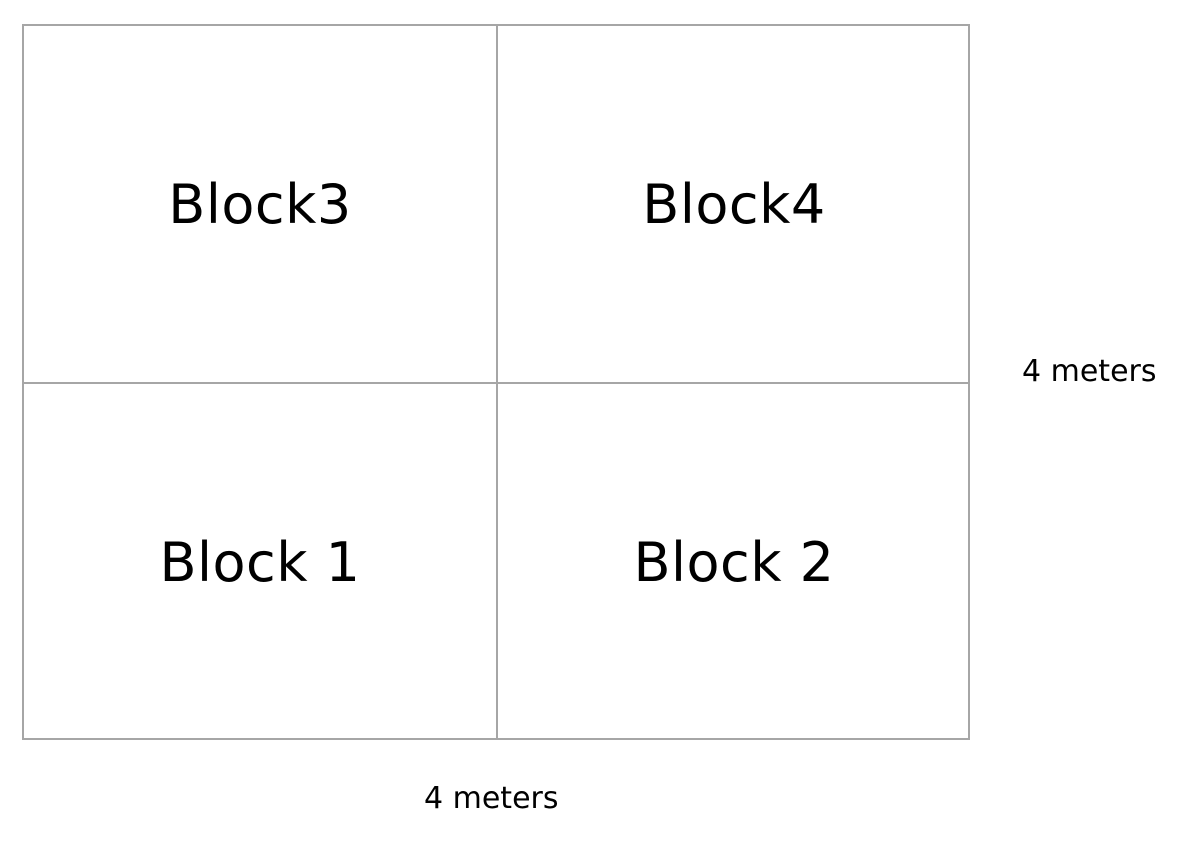 This screenshot has height=868, width=1186. I want to click on horizontal-divider, so click(496, 383).